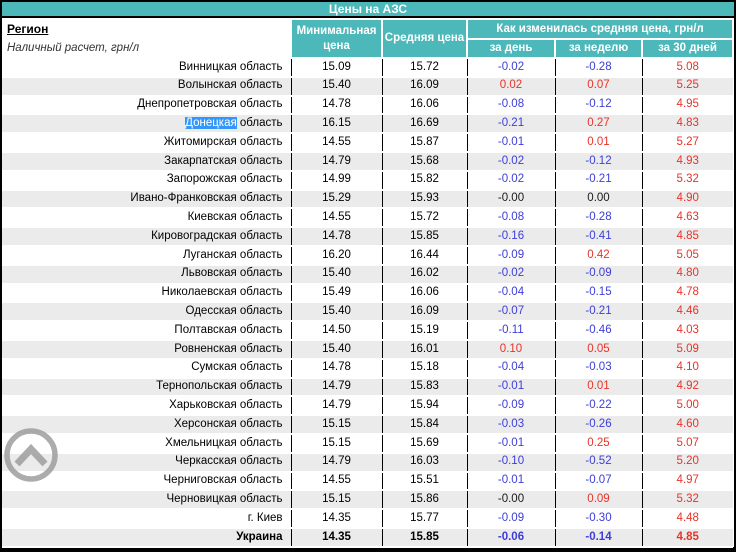 This screenshot has width=736, height=552. Describe the element at coordinates (598, 331) in the screenshot. I see `week-change-cell: -0.46` at that location.